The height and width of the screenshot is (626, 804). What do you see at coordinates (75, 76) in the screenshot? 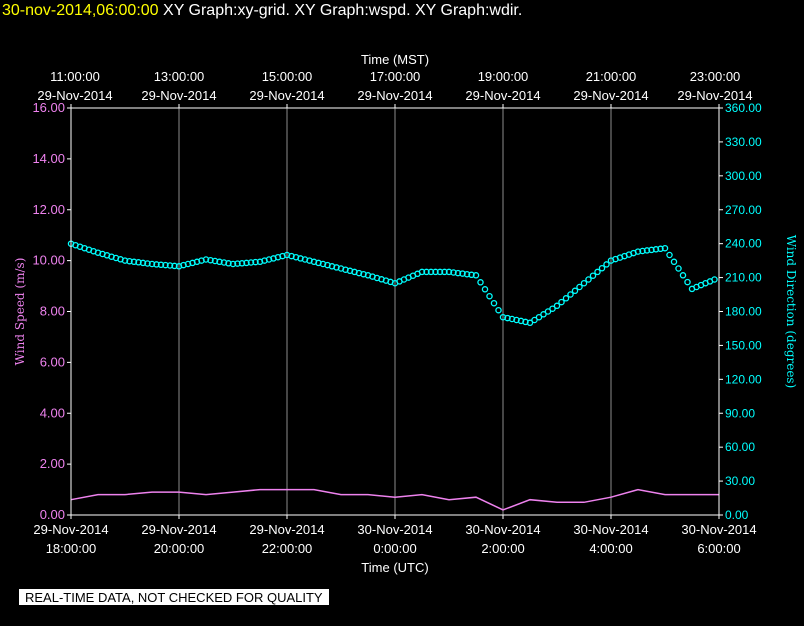
I see `x-top-tick-time: 11:00:00` at bounding box center [75, 76].